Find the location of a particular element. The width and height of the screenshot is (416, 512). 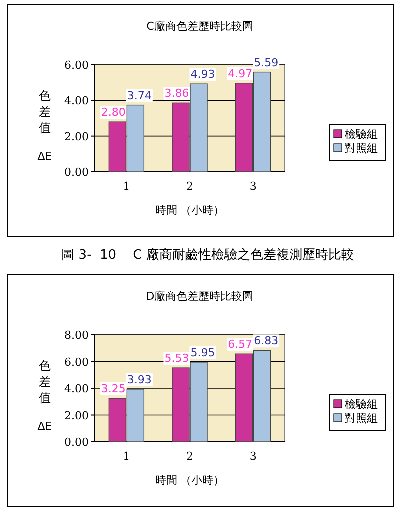

data-label: 6.57 is located at coordinates (240, 345).